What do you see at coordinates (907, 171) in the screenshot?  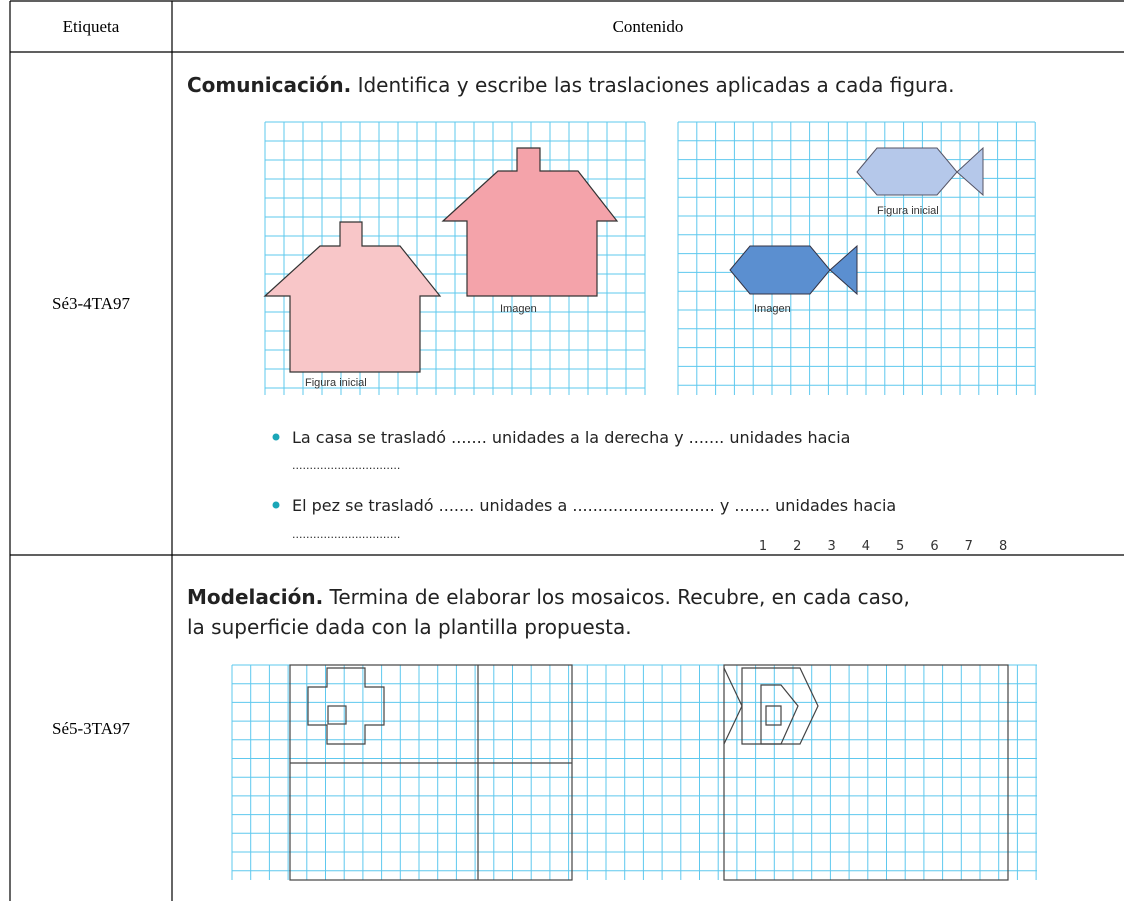 I see `fish-initial` at bounding box center [907, 171].